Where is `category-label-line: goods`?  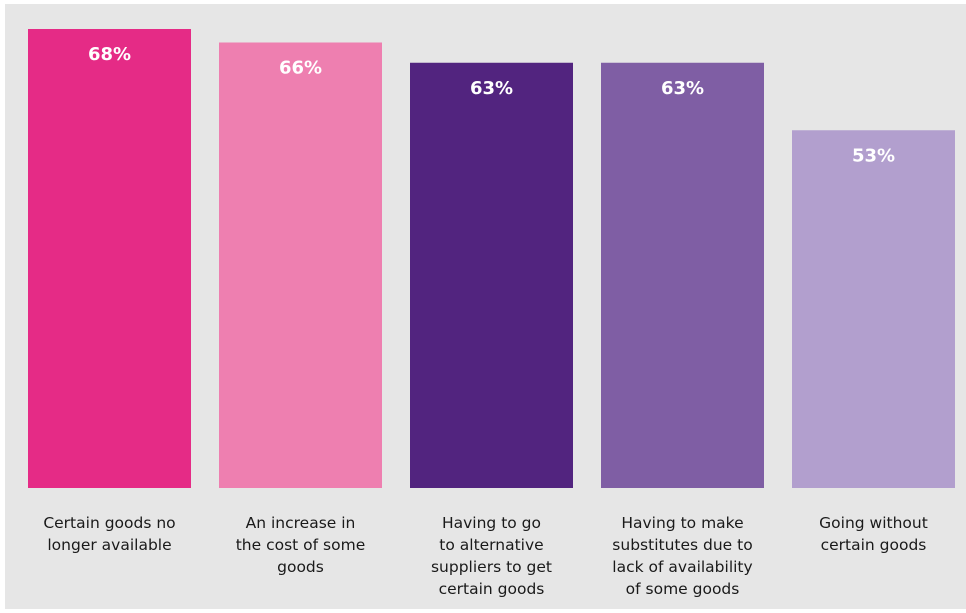
category-label-line: goods is located at coordinates (300, 567).